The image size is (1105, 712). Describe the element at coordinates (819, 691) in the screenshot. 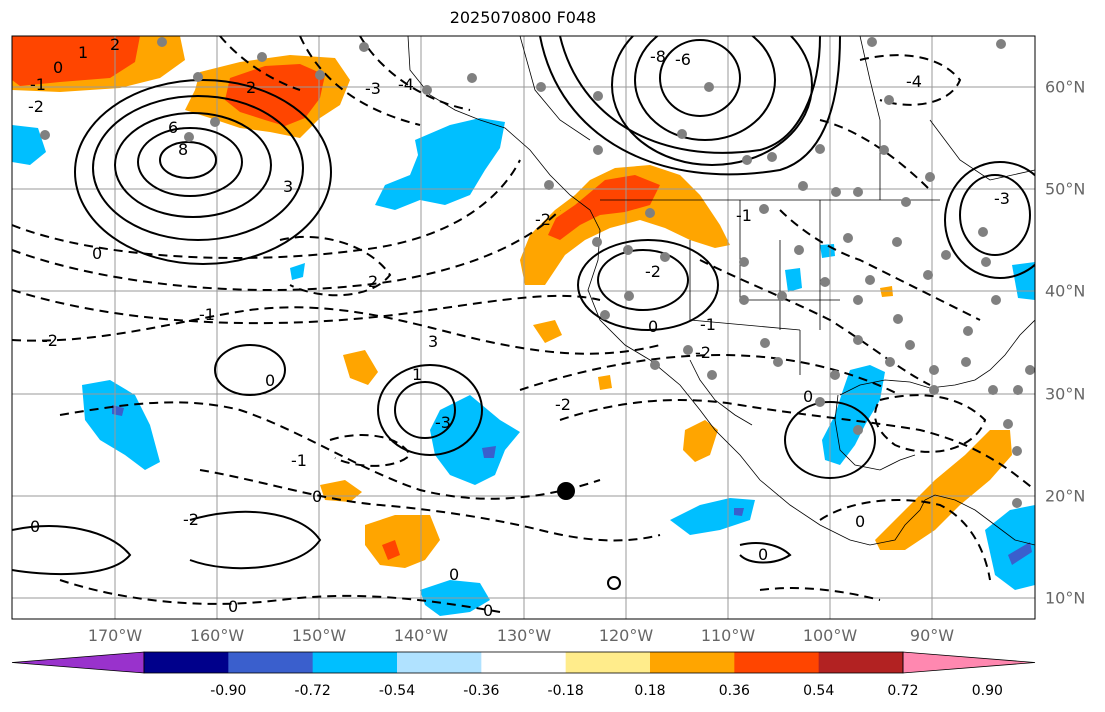

I see `colorbar-tick-label: 0.54` at that location.